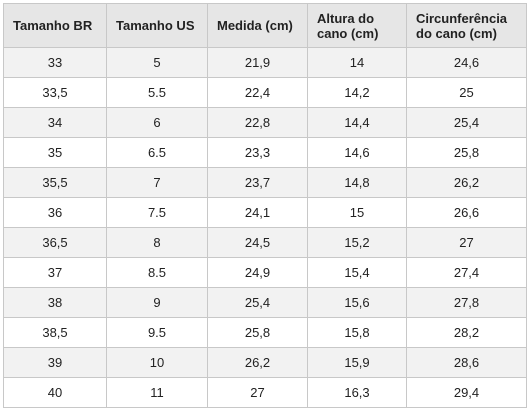 Image resolution: width=530 pixels, height=410 pixels. What do you see at coordinates (157, 62) in the screenshot?
I see `table-cell: 5` at bounding box center [157, 62].